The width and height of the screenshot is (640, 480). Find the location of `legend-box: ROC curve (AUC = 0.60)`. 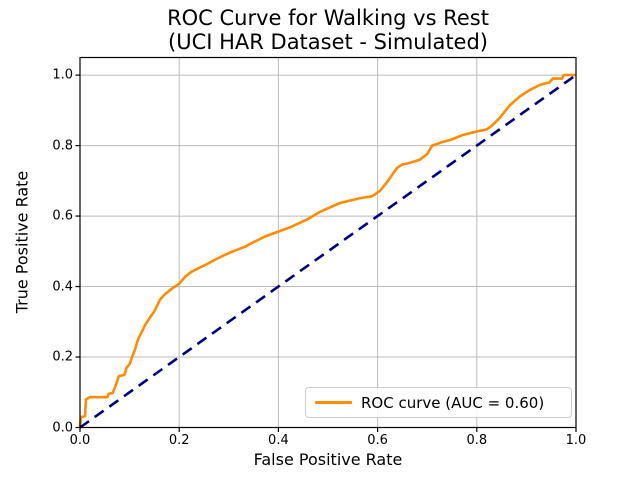

legend-box: ROC curve (AUC = 0.60) is located at coordinates (438, 402).